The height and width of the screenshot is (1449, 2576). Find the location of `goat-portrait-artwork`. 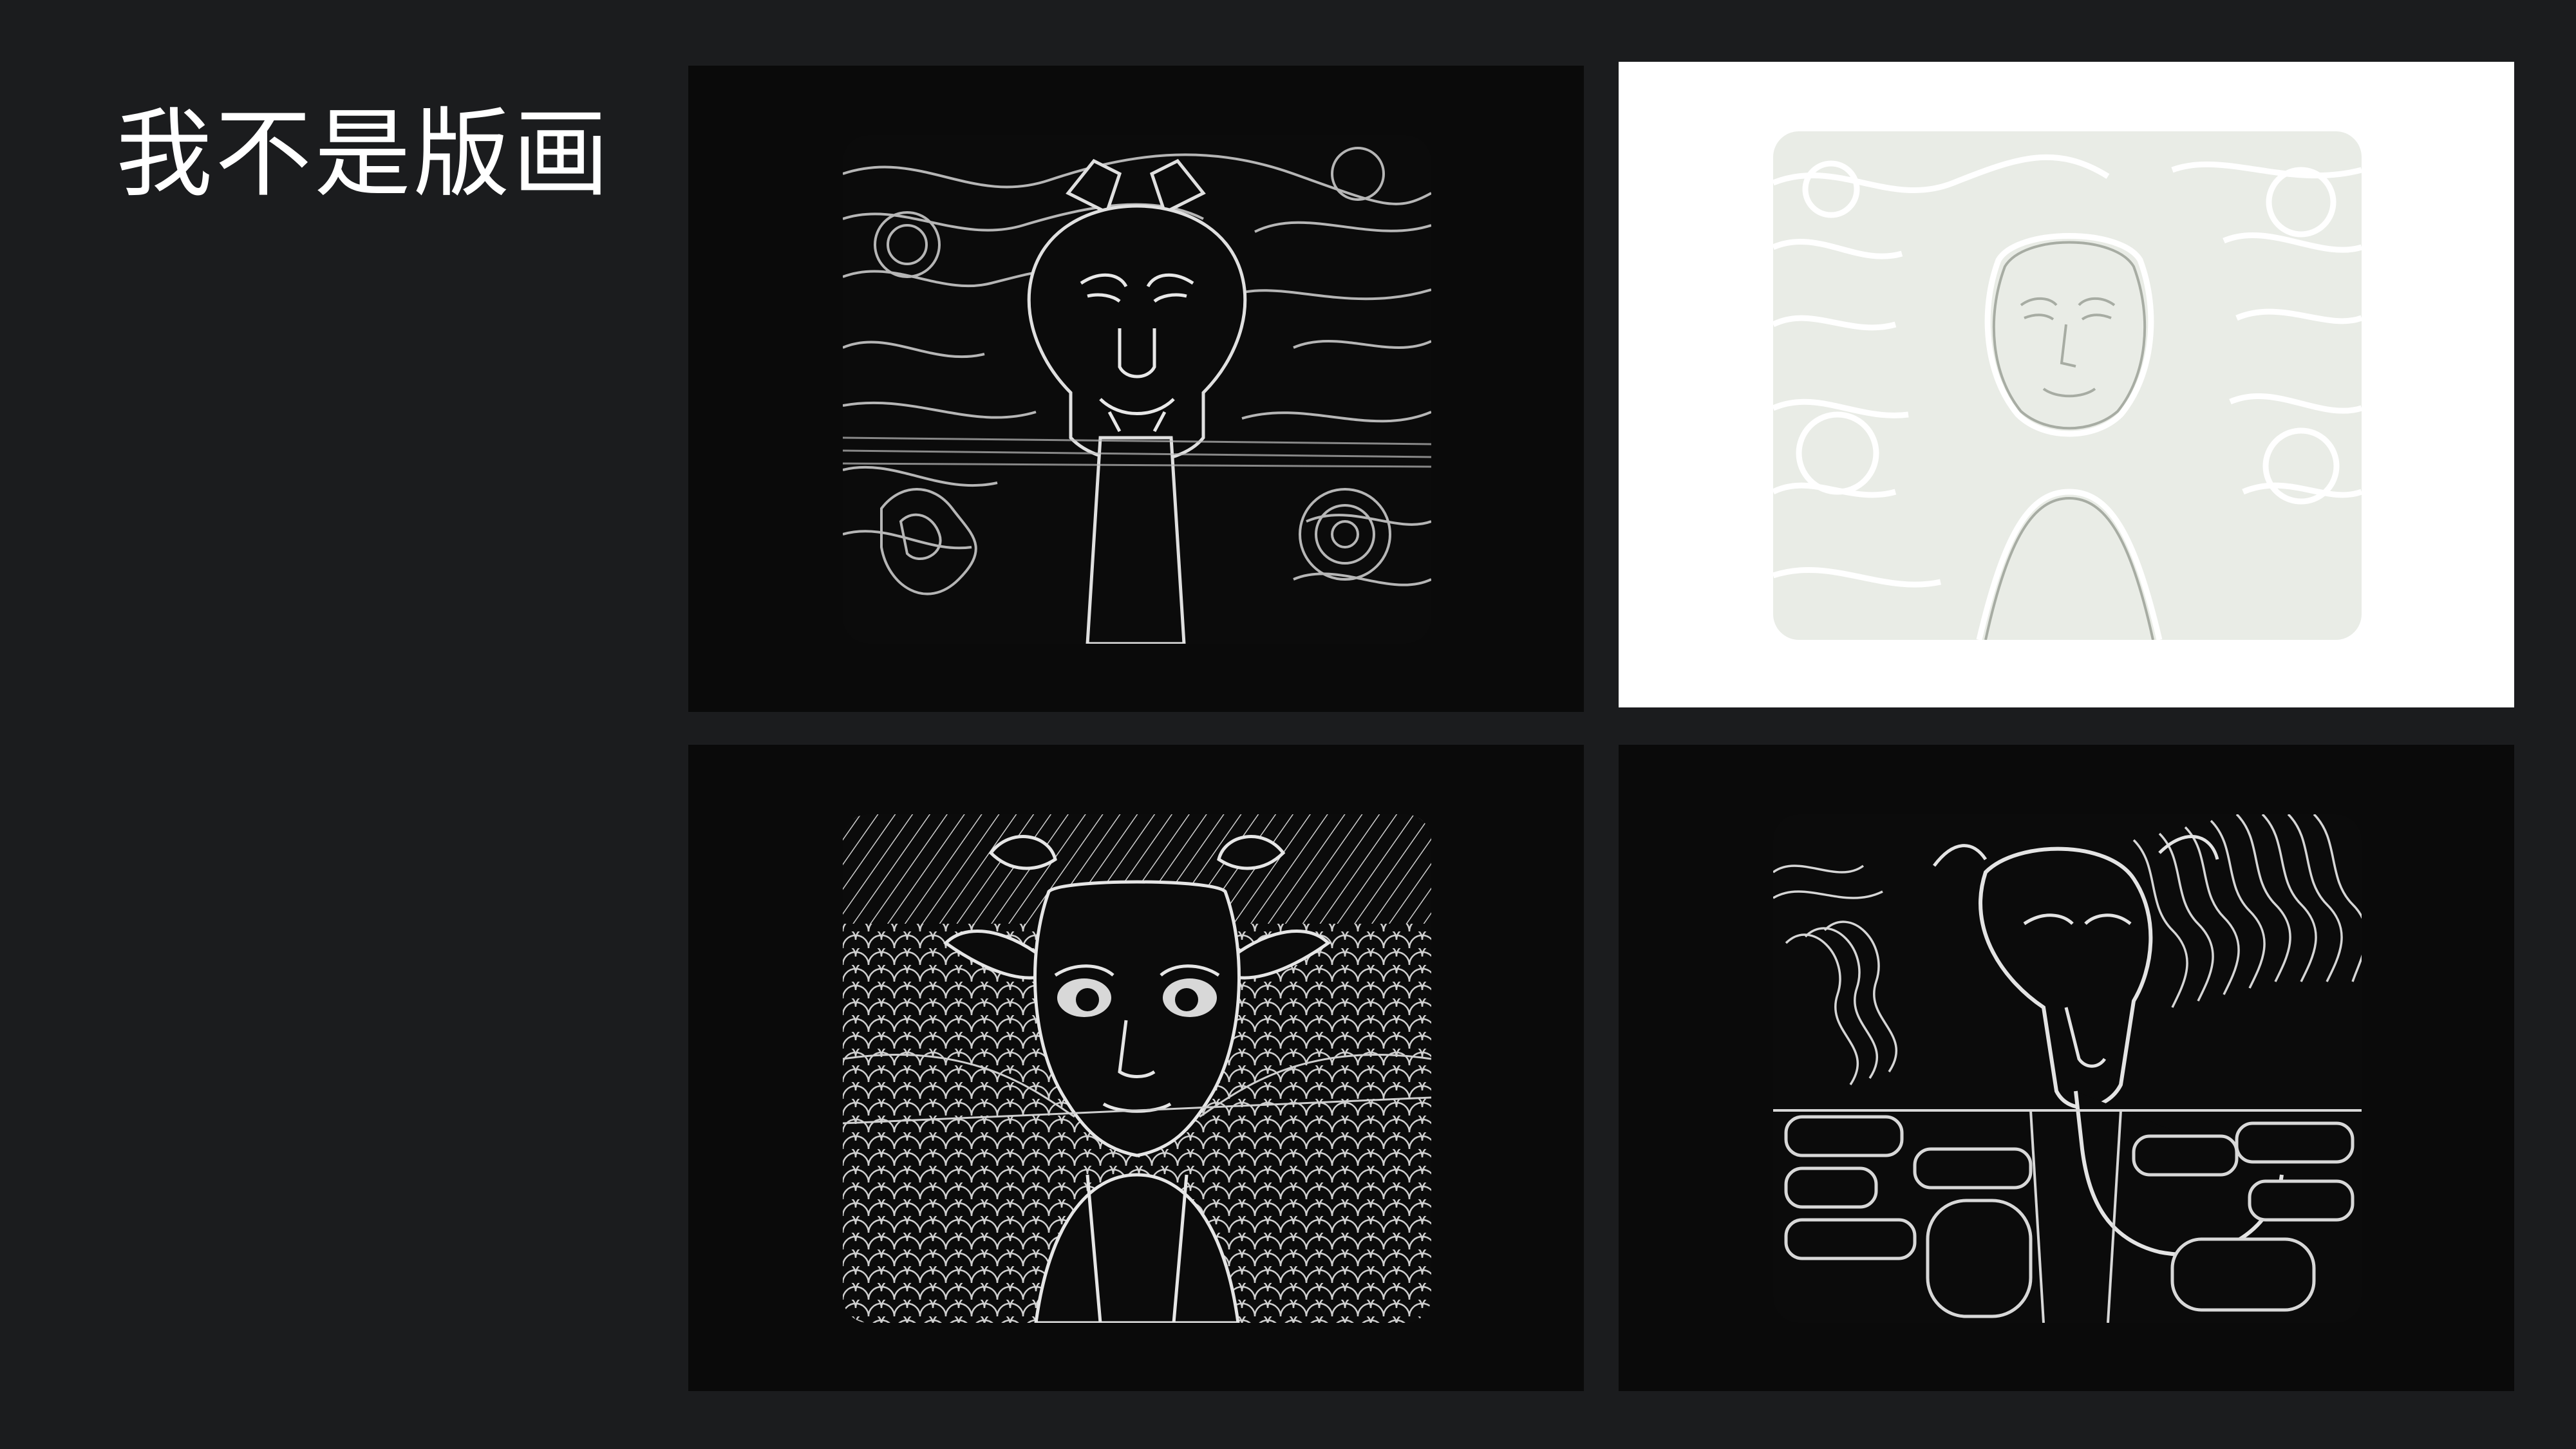

goat-portrait-artwork is located at coordinates (1137, 1068).